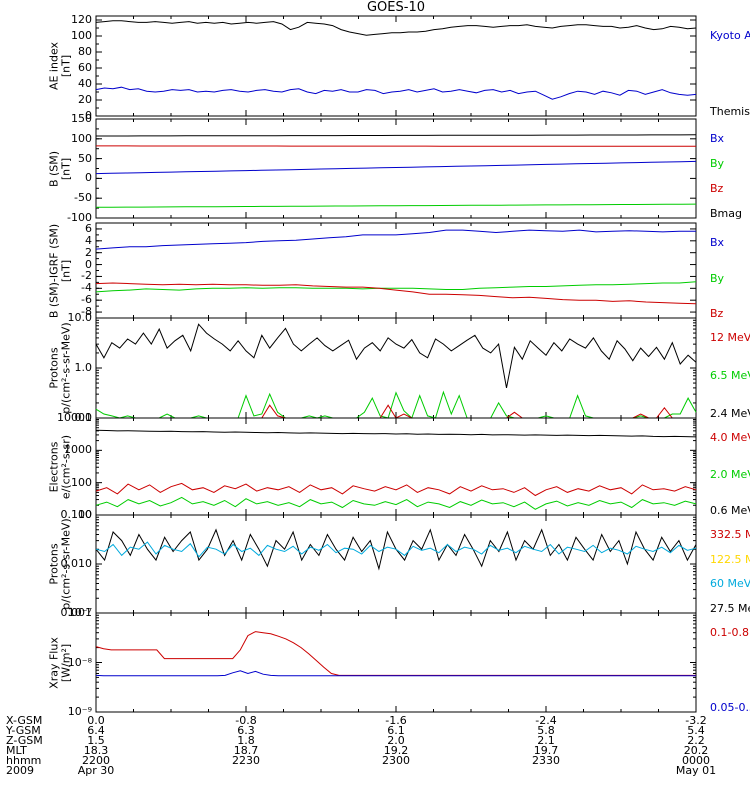  What do you see at coordinates (396, 720) in the screenshot?
I see `bottom-axis-value: -1.6` at bounding box center [396, 720].